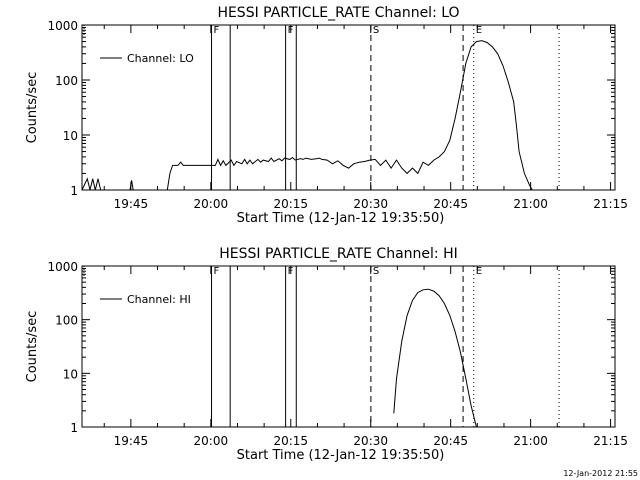  I want to click on footer-timestamp: 12-Jan-2012 21:55, so click(600, 473).